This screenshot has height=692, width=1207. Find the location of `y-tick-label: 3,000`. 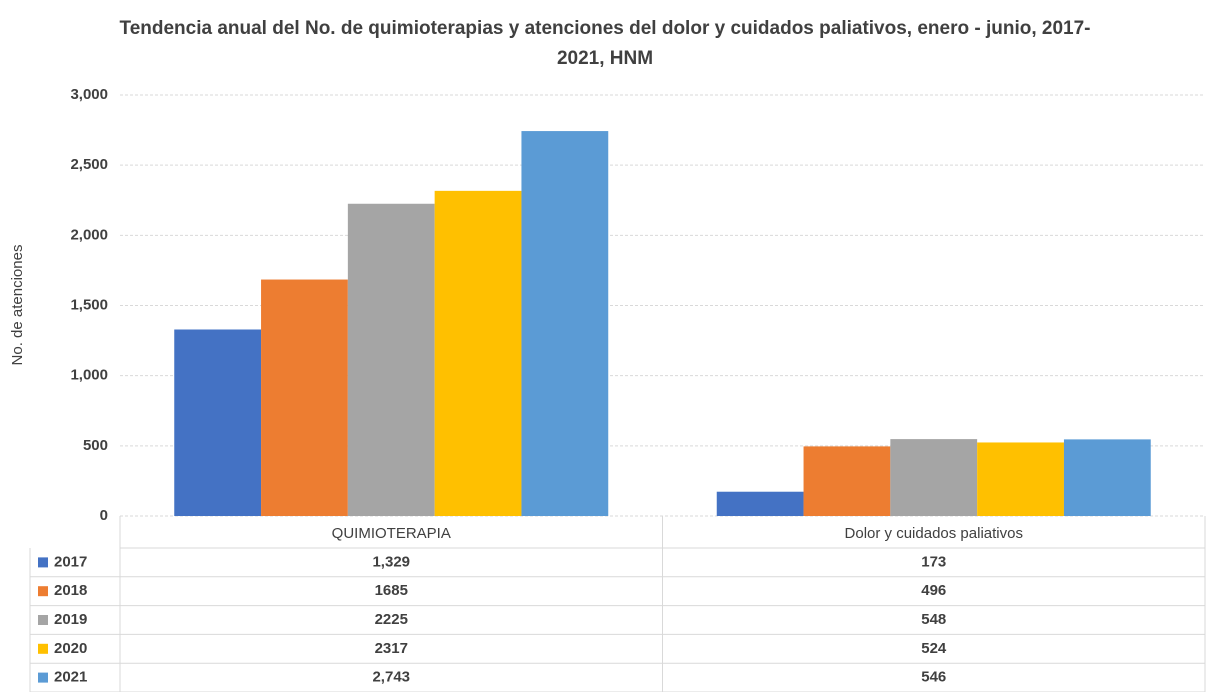

y-tick-label: 3,000 is located at coordinates (89, 94).